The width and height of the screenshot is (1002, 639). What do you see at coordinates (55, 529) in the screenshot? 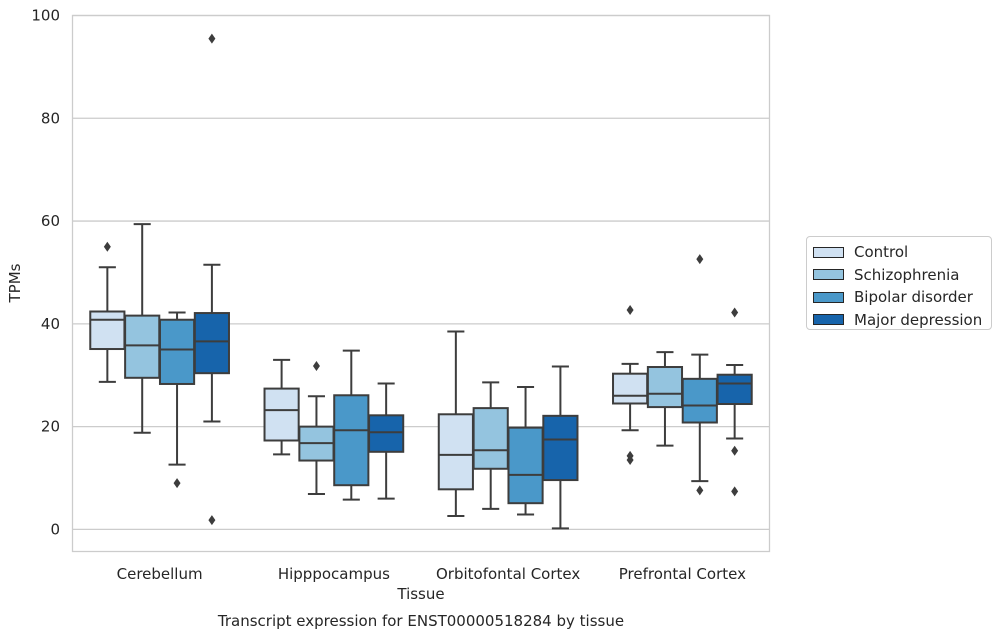
I see `y-tick-label: 0` at bounding box center [55, 529].